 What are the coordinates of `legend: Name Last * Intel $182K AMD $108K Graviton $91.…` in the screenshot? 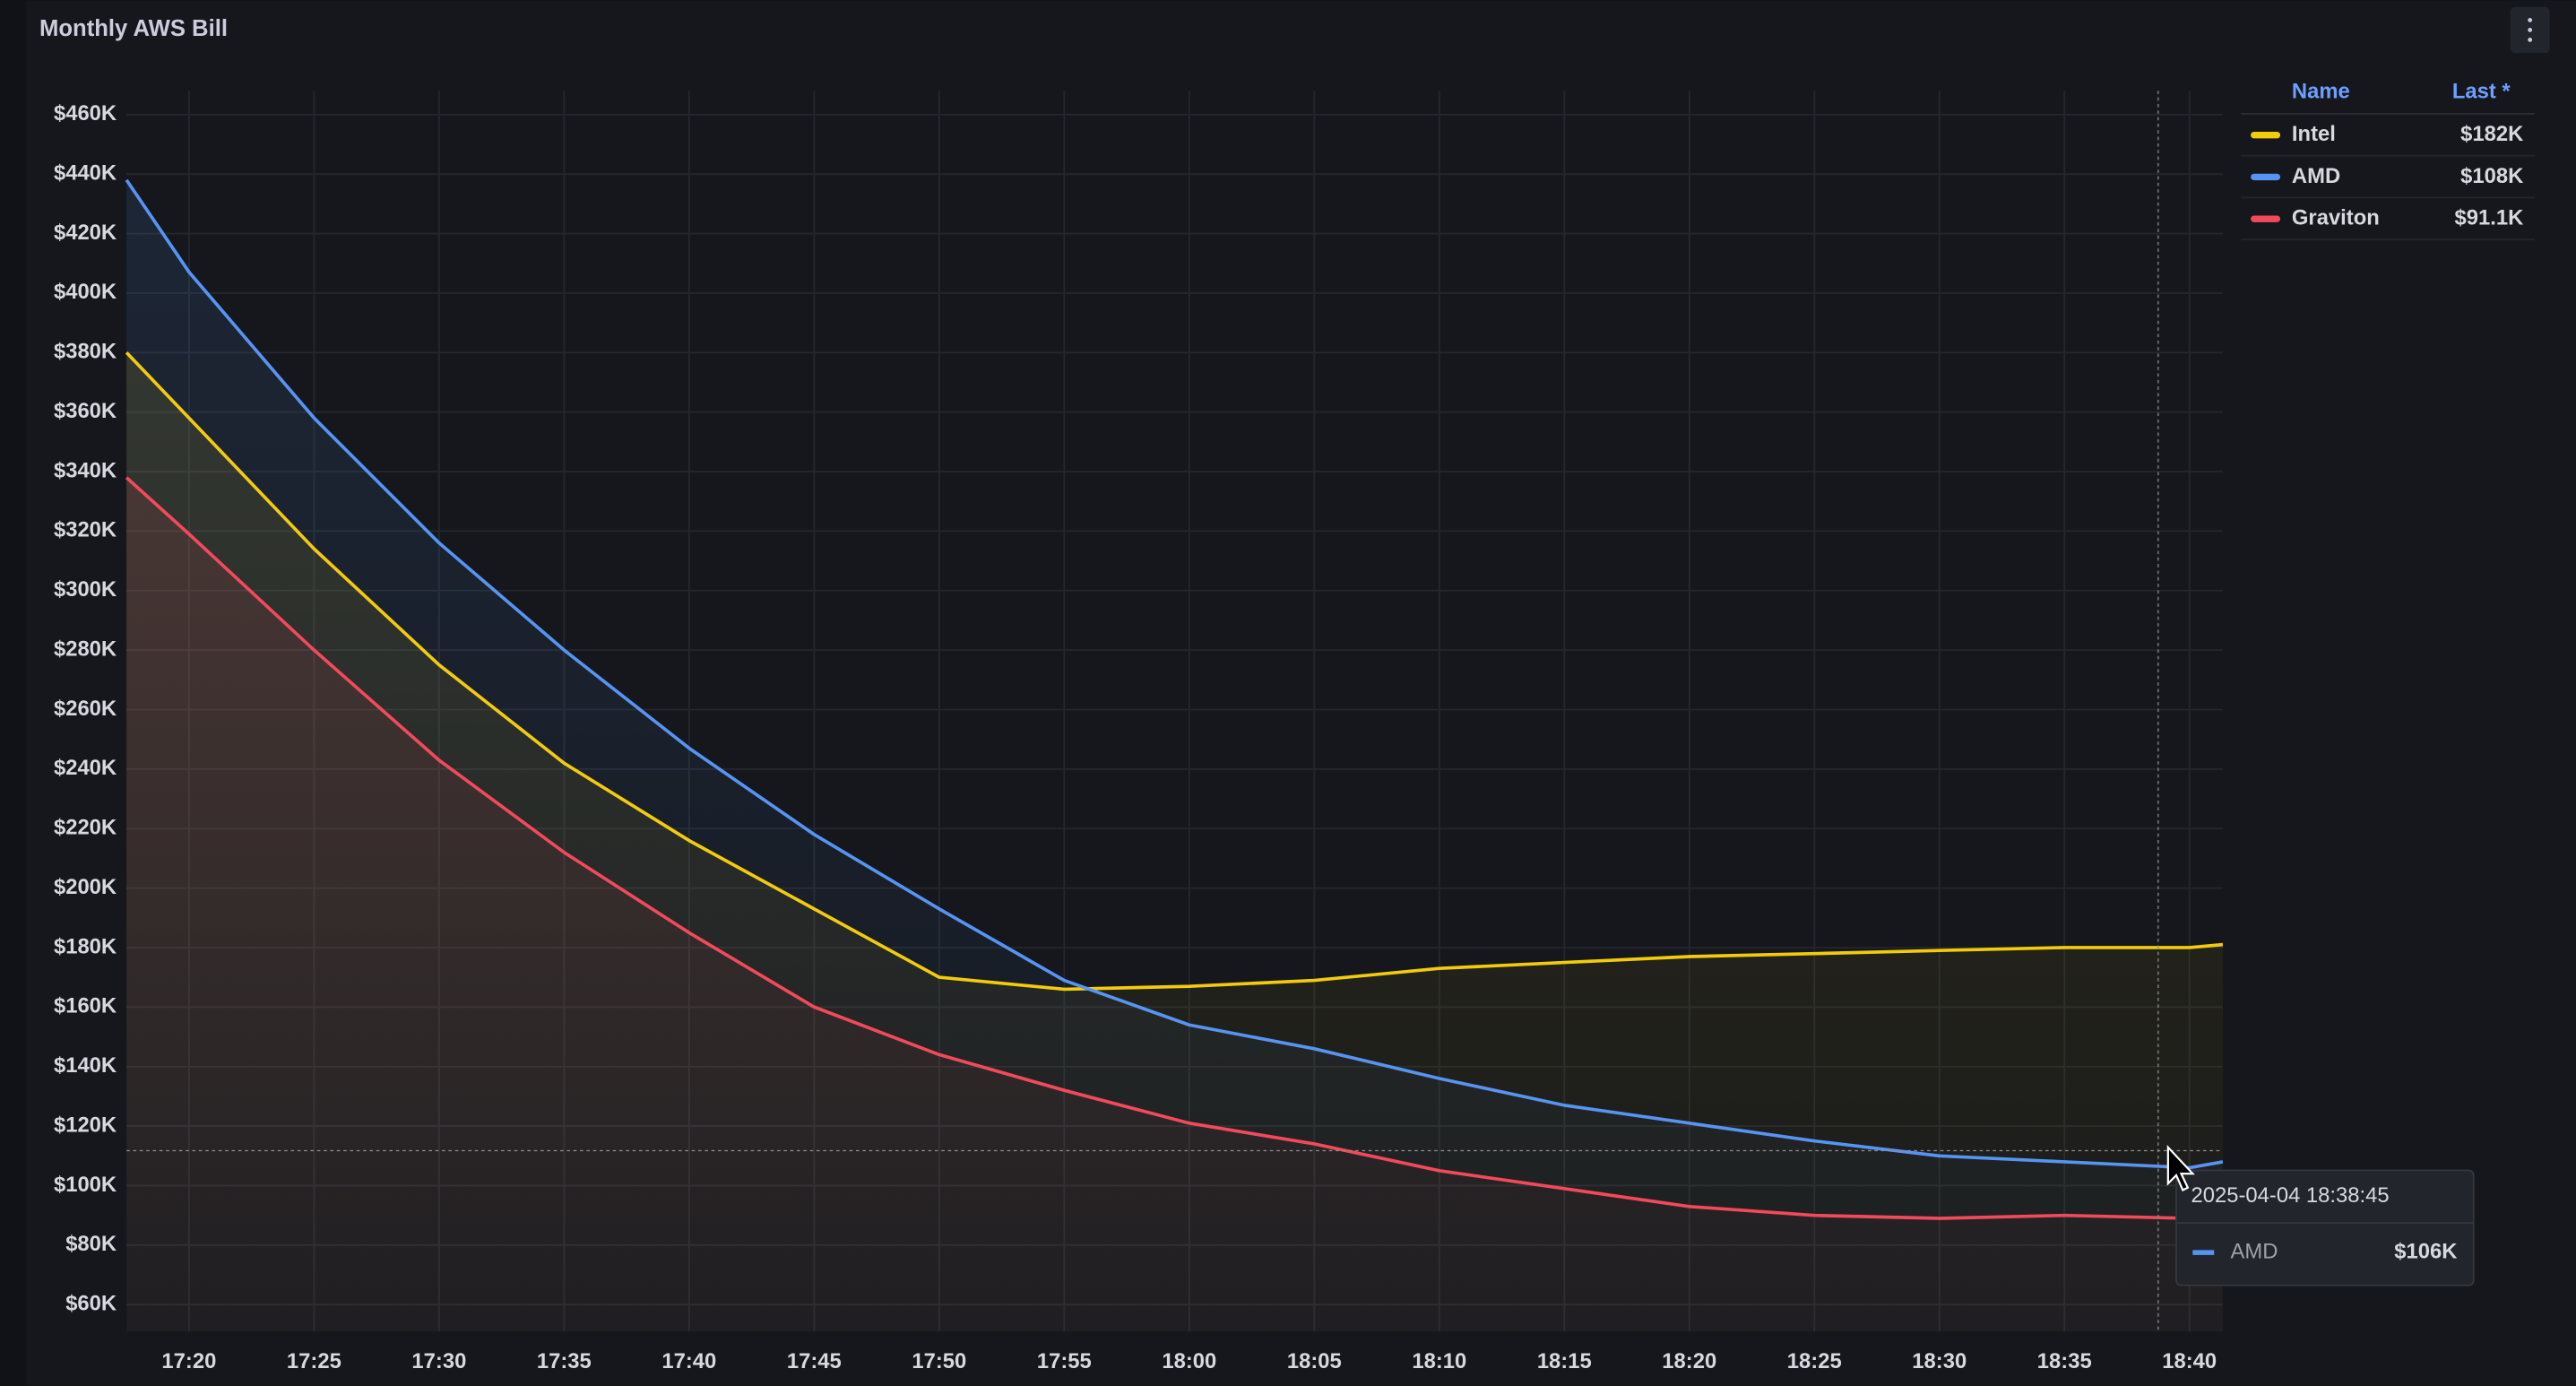 It's located at (2388, 160).